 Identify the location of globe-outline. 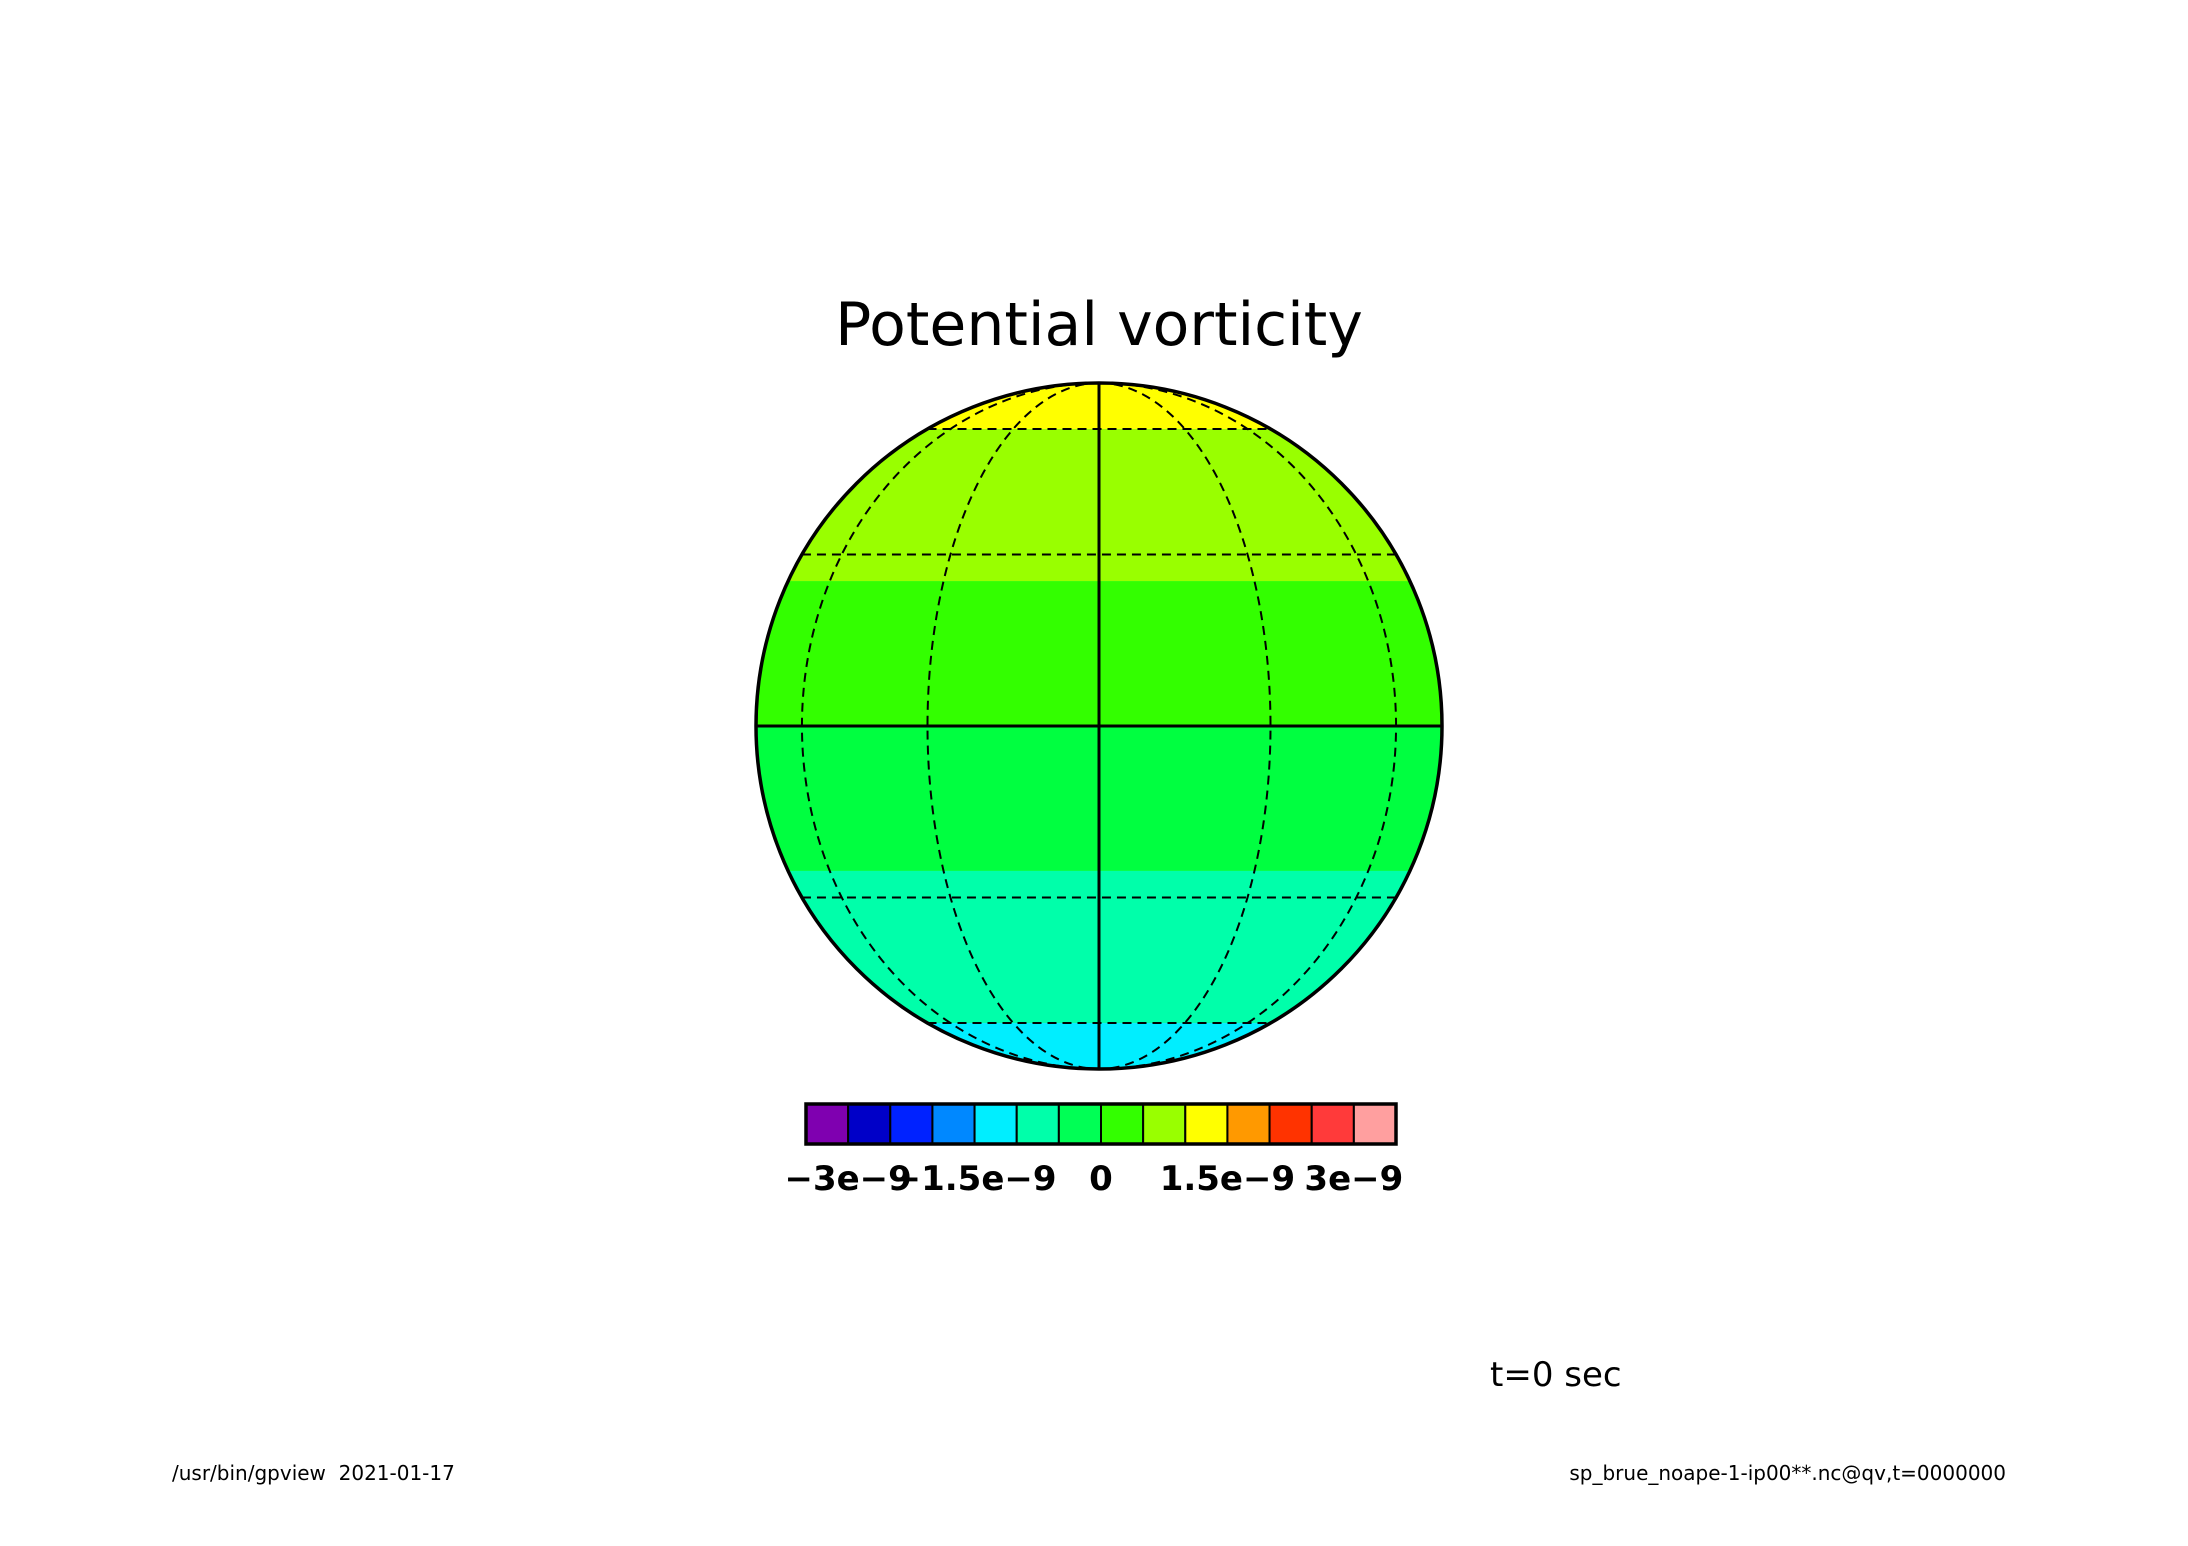
(1099, 726).